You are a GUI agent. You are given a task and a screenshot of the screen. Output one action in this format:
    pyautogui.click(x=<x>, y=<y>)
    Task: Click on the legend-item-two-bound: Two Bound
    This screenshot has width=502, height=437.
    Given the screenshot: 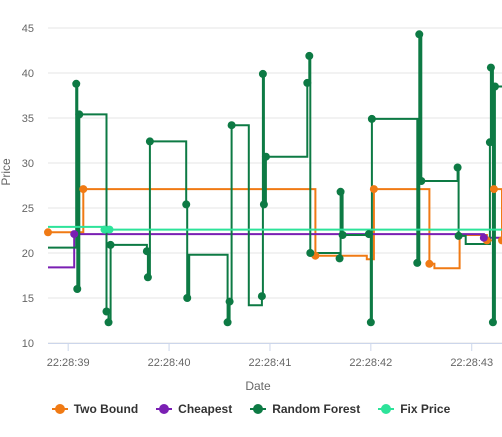 What is the action you would take?
    pyautogui.click(x=95, y=409)
    